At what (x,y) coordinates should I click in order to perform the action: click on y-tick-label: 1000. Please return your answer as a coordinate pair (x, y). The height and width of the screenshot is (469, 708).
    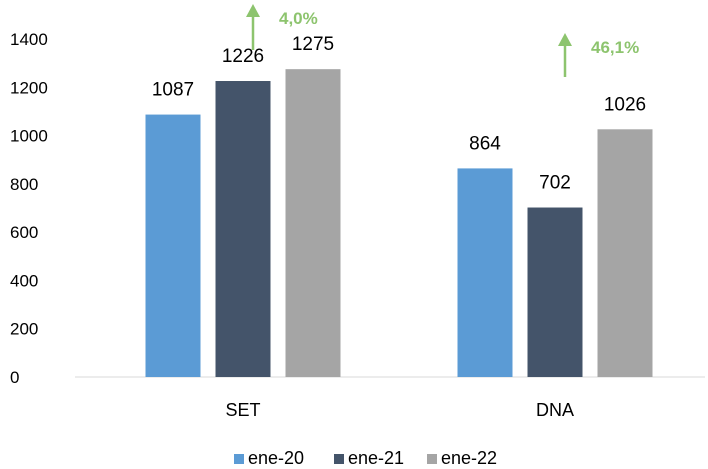
    Looking at the image, I should click on (29, 136).